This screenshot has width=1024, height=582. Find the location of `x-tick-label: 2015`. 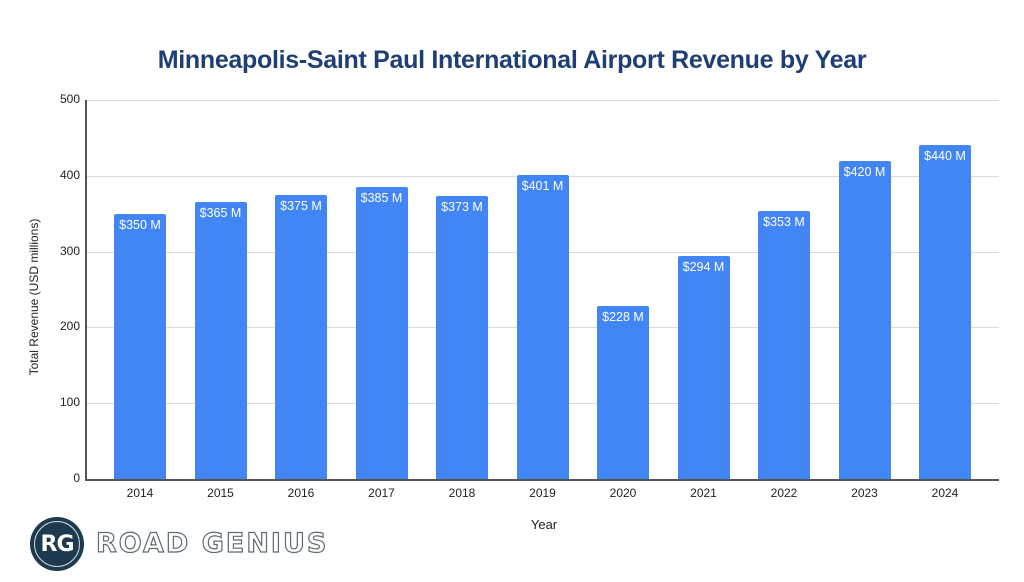

x-tick-label: 2015 is located at coordinates (220, 493).